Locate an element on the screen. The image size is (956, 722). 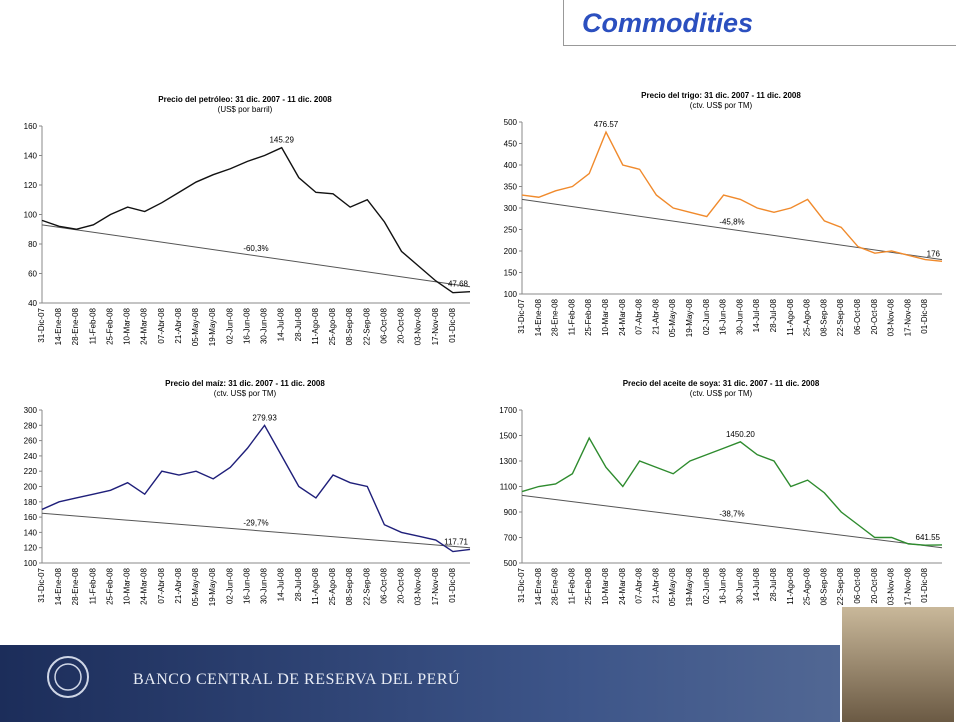
x-tick-label: 02-Jun-08 is located at coordinates (706, 316).